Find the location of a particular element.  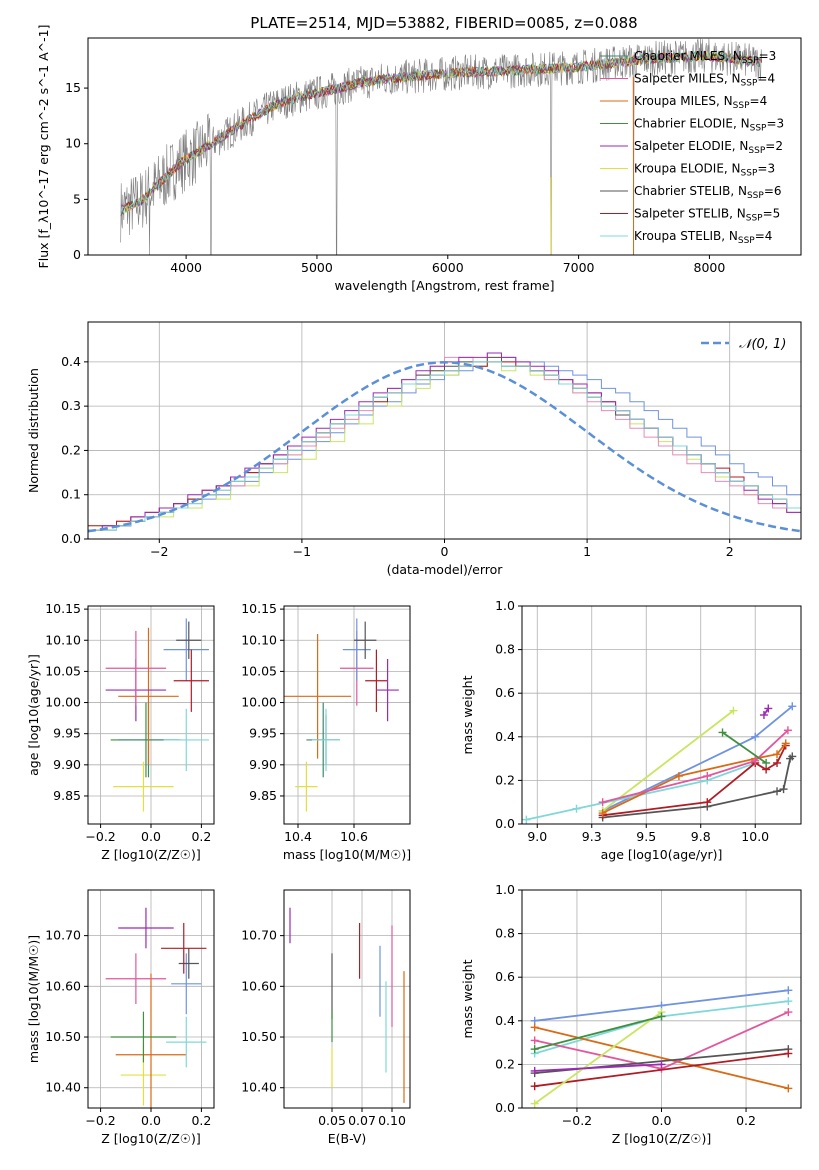

x-tick-label: 0 is located at coordinates (445, 551).